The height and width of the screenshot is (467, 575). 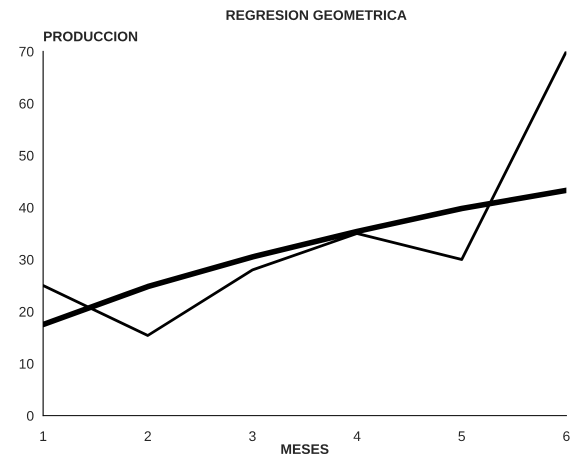 I want to click on y-tick-label: 60, so click(x=26, y=103).